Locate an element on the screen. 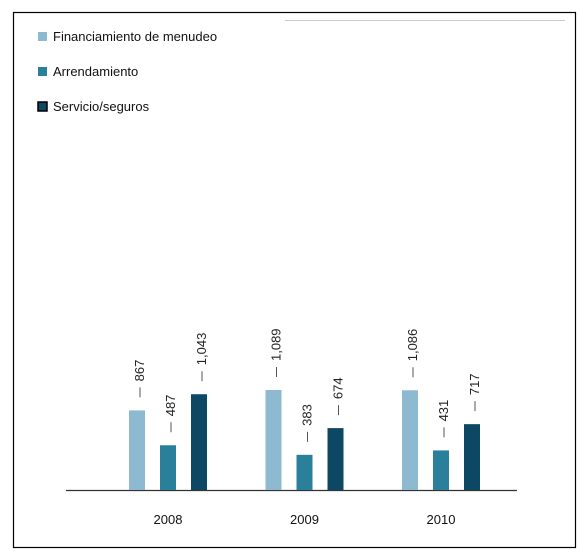  legend-label: Servicio/seguros is located at coordinates (101, 106).